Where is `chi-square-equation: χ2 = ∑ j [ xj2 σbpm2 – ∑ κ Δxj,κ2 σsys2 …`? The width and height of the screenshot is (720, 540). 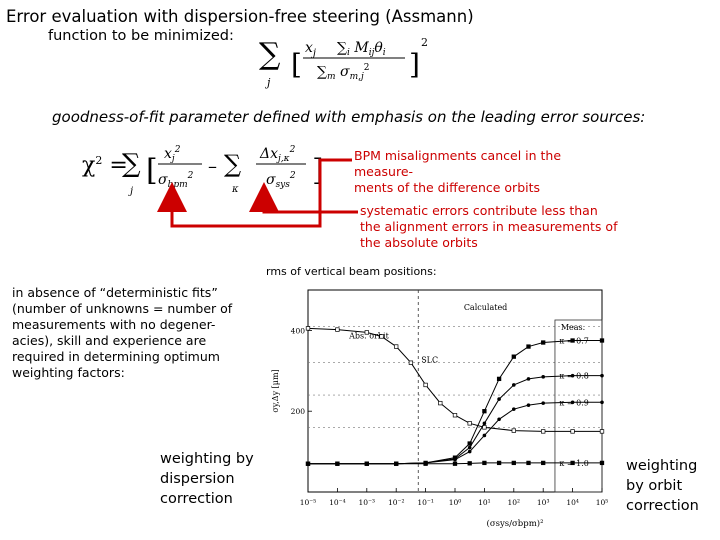
chi-square-equation: χ2 = ∑ j [ xj2 σbpm2 – ∑ κ Δxj,κ2 σsys2 … is located at coordinates (203, 171).